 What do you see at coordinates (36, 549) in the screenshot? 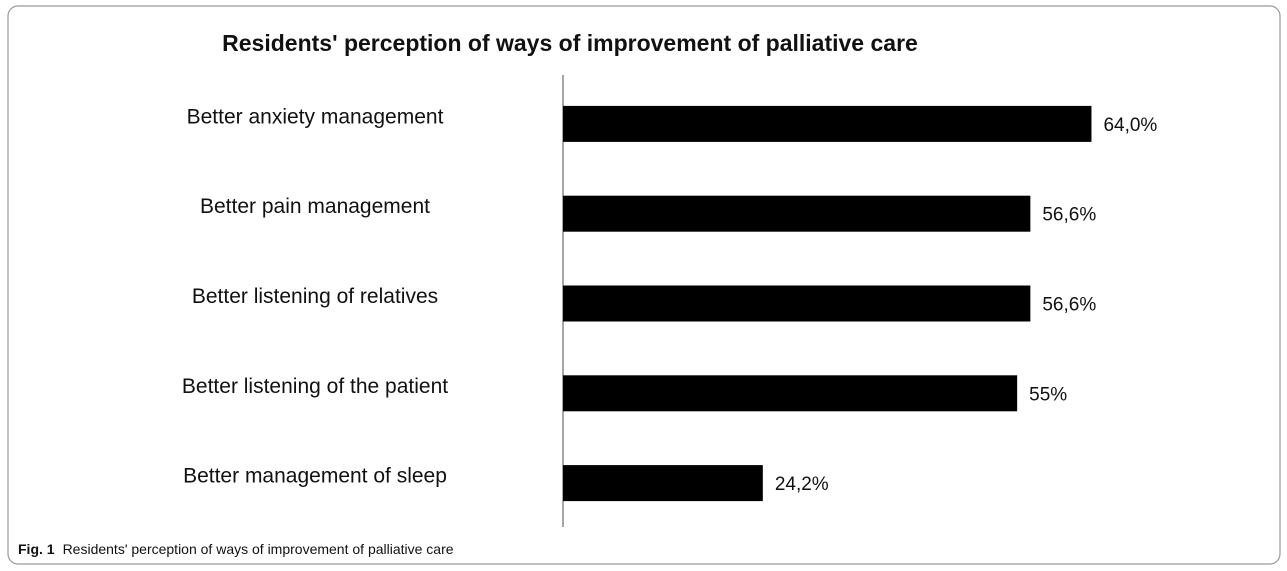
I see `caption-label: Fig. 1` at bounding box center [36, 549].